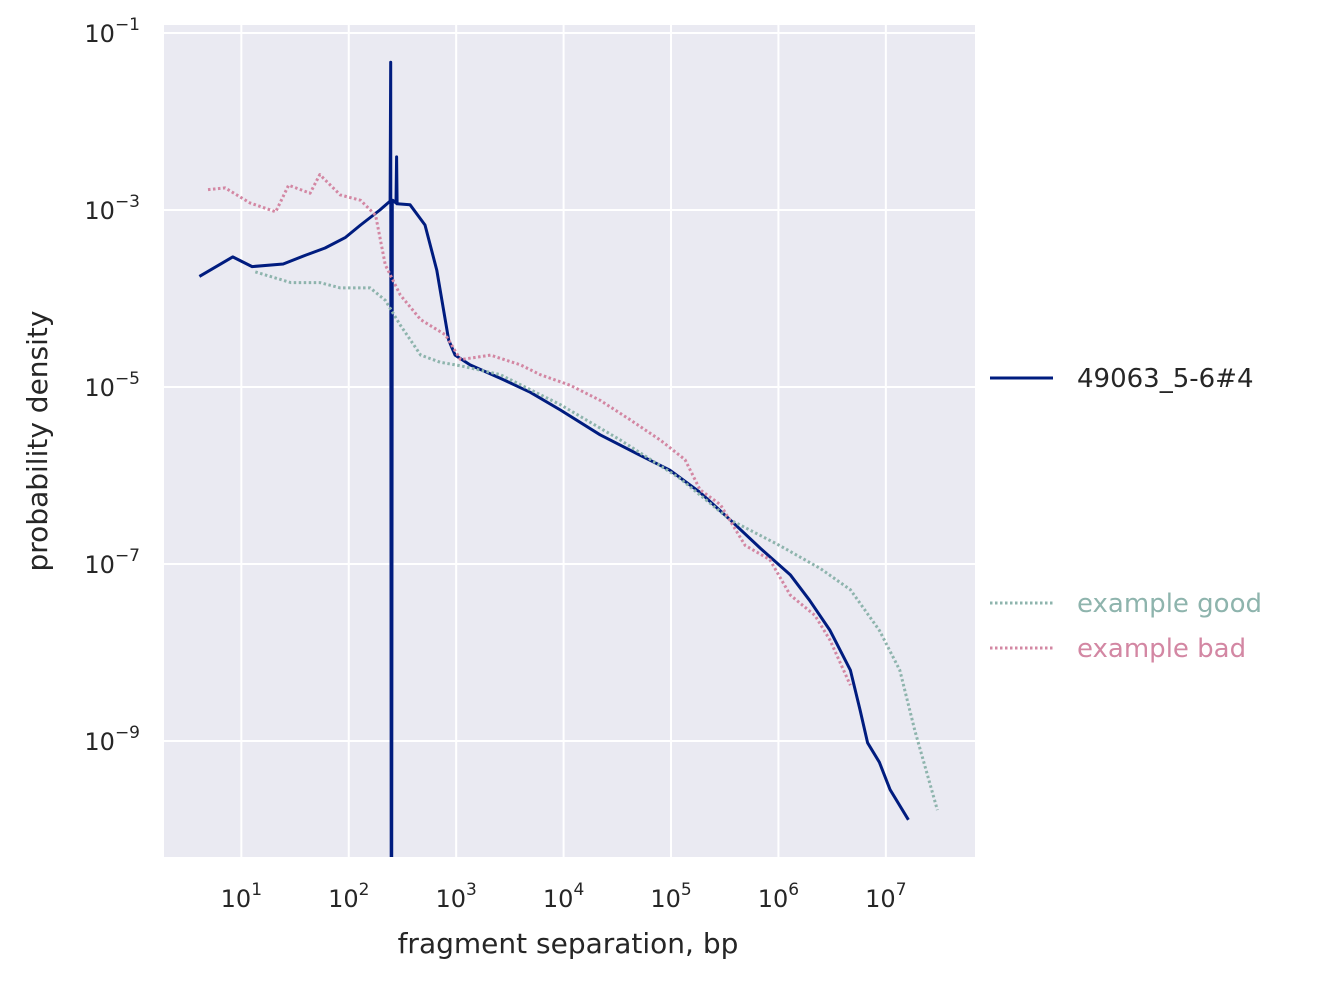 Image resolution: width=1321 pixels, height=981 pixels. Describe the element at coordinates (112, 739) in the screenshot. I see `y-tick-label: 10⁻⁹` at that location.